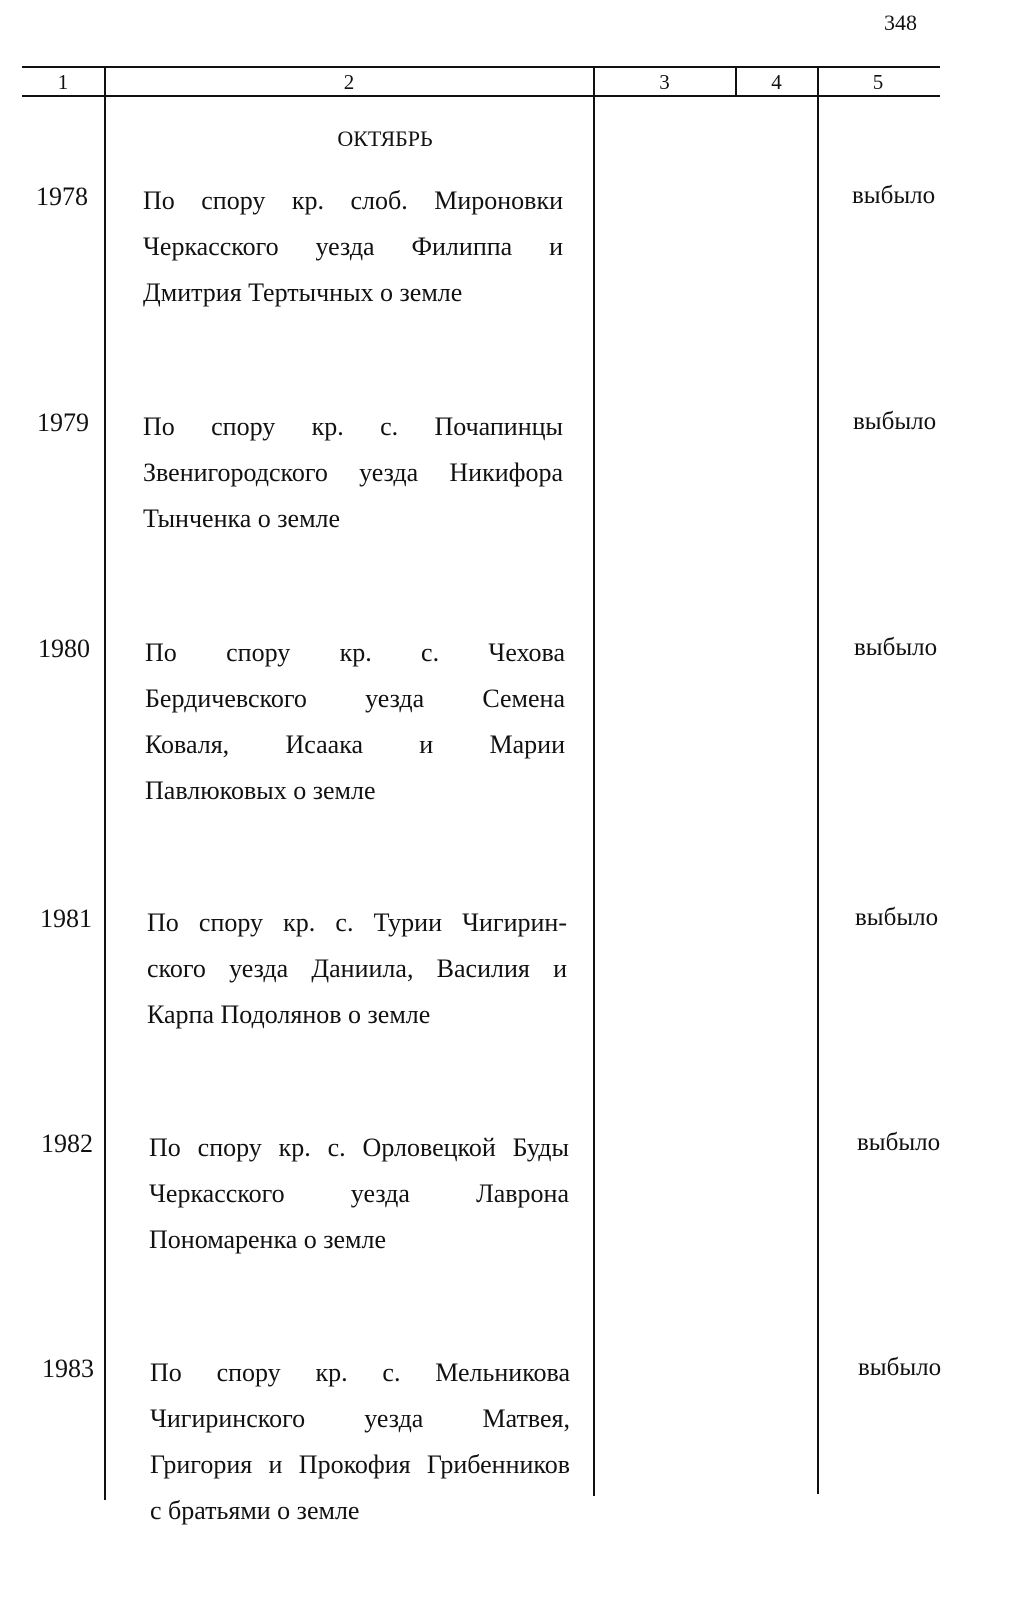 This screenshot has width=1024, height=1599. I want to click on column-header-2: 2, so click(349, 82).